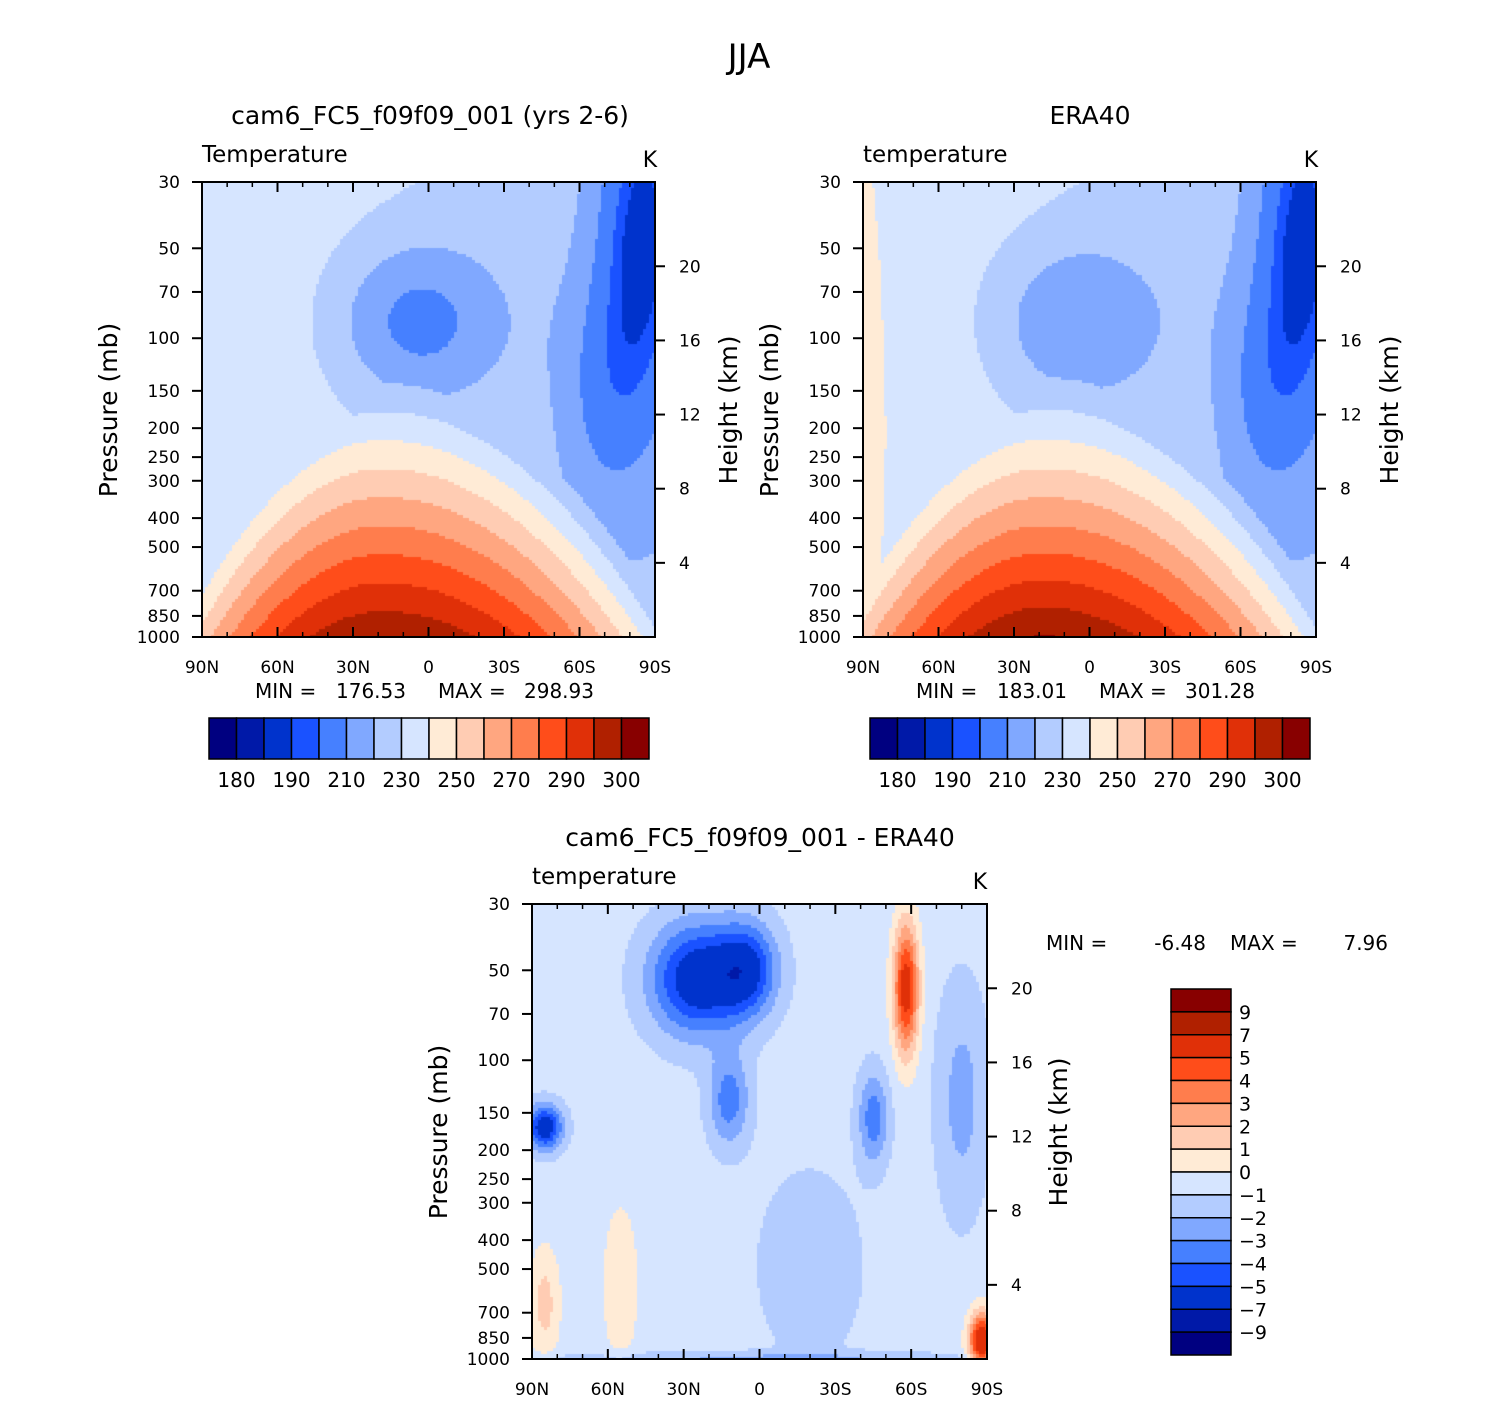  I want to click on max-value: 7.96, so click(1365, 943).